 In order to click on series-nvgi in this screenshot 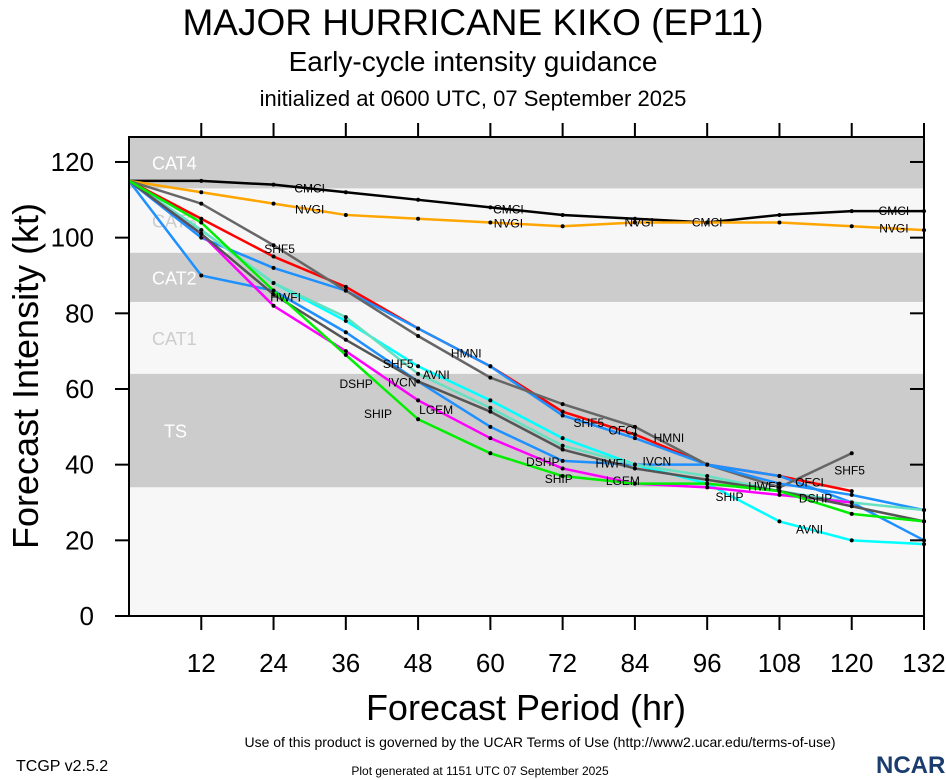, I will do `click(527, 206)`.